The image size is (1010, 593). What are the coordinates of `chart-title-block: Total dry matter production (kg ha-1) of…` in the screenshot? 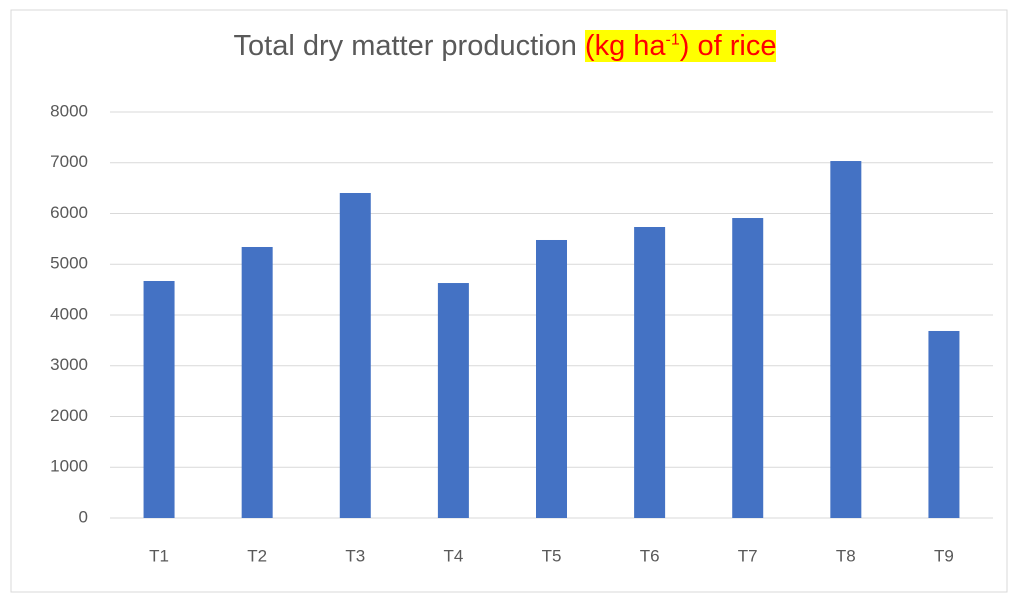 It's located at (505, 46).